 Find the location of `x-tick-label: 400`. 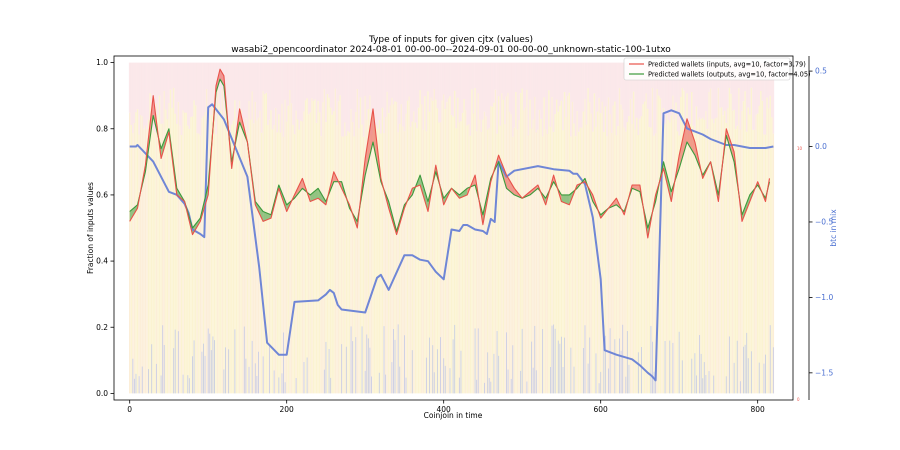

x-tick-label: 400 is located at coordinates (444, 409).